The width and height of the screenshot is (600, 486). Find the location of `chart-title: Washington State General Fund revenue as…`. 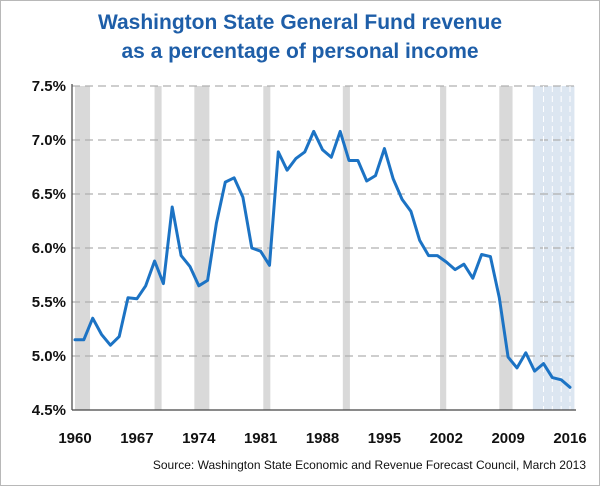

chart-title: Washington State General Fund revenue as… is located at coordinates (300, 37).